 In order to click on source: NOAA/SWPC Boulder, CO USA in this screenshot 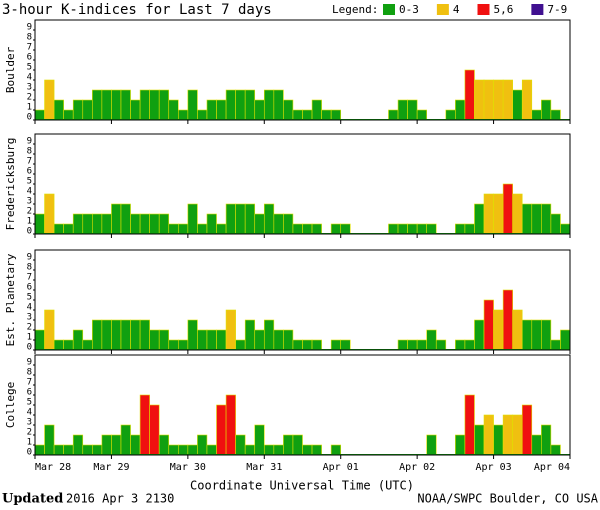, I will do `click(507, 499)`.